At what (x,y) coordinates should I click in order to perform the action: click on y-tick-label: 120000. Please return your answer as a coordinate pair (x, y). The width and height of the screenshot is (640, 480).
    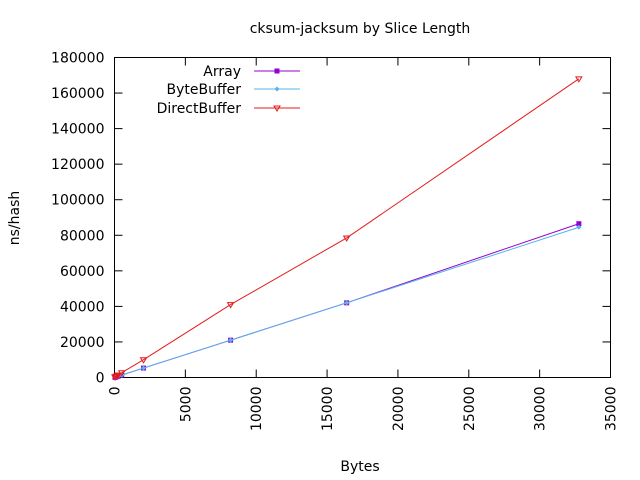
    Looking at the image, I should click on (77, 165).